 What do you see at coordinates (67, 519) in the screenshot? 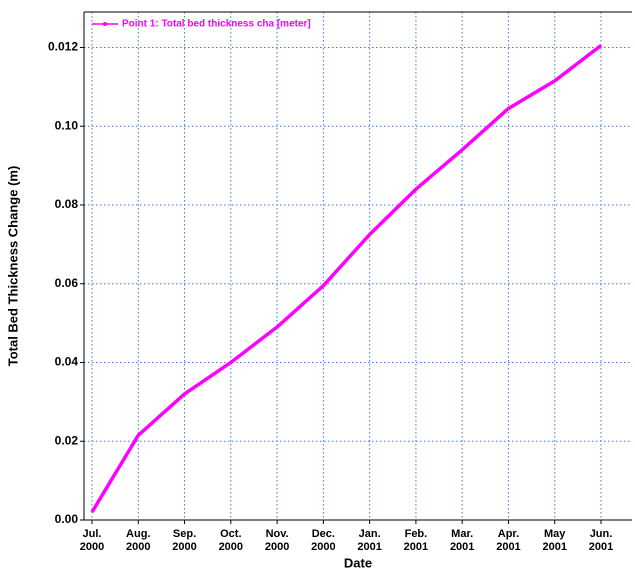
I see `y-tick-label: 0.00` at bounding box center [67, 519].